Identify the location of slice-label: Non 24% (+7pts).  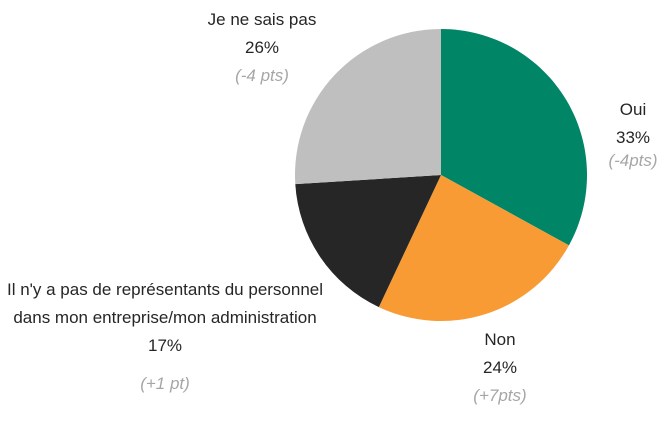
(500, 368).